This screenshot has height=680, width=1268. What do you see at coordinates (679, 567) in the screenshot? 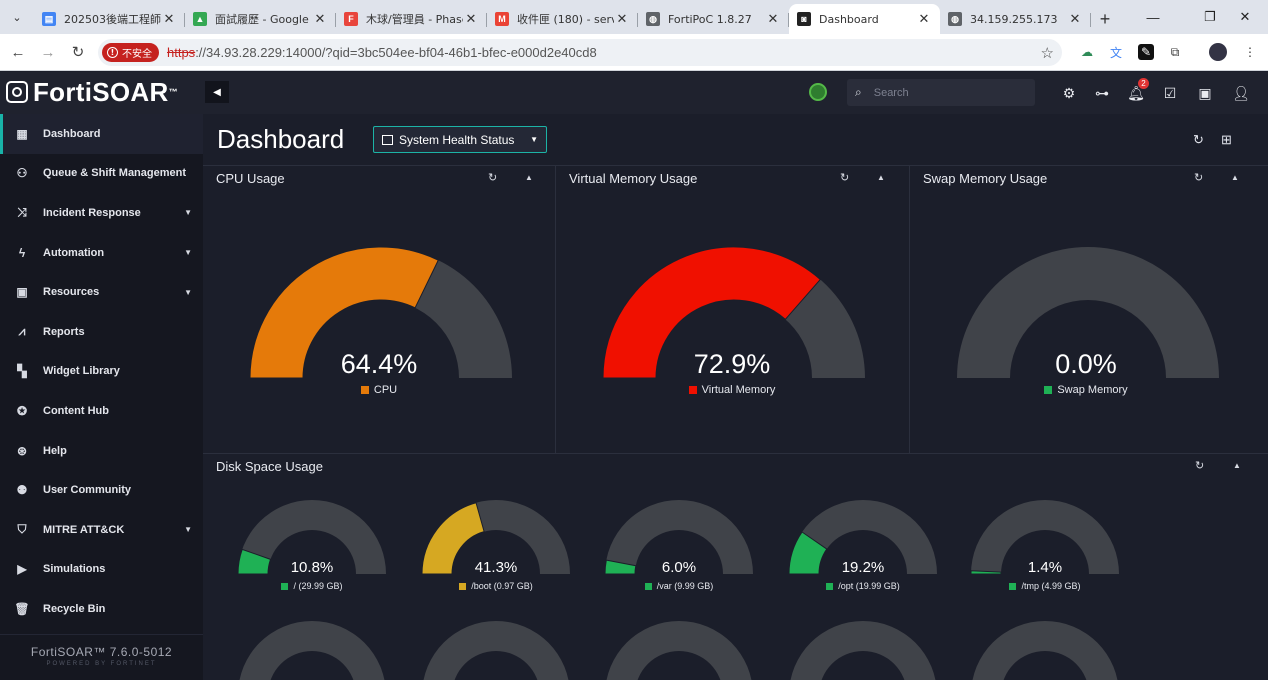
I see `gauge-value-label: 6.0%` at bounding box center [679, 567].